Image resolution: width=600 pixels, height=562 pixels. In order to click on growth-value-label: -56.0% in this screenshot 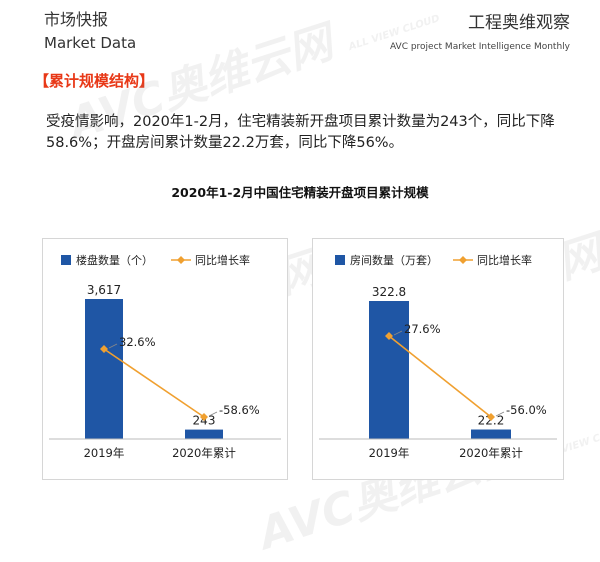, I will do `click(526, 410)`.